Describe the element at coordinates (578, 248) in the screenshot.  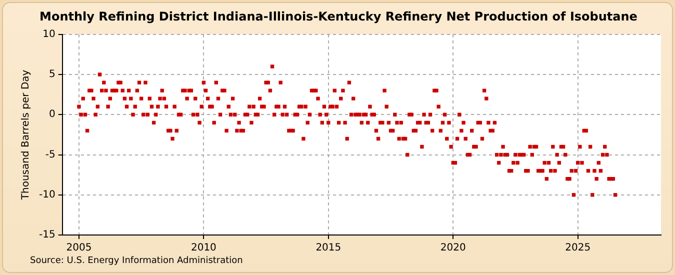
I see `x-tick-label: 2025` at that location.